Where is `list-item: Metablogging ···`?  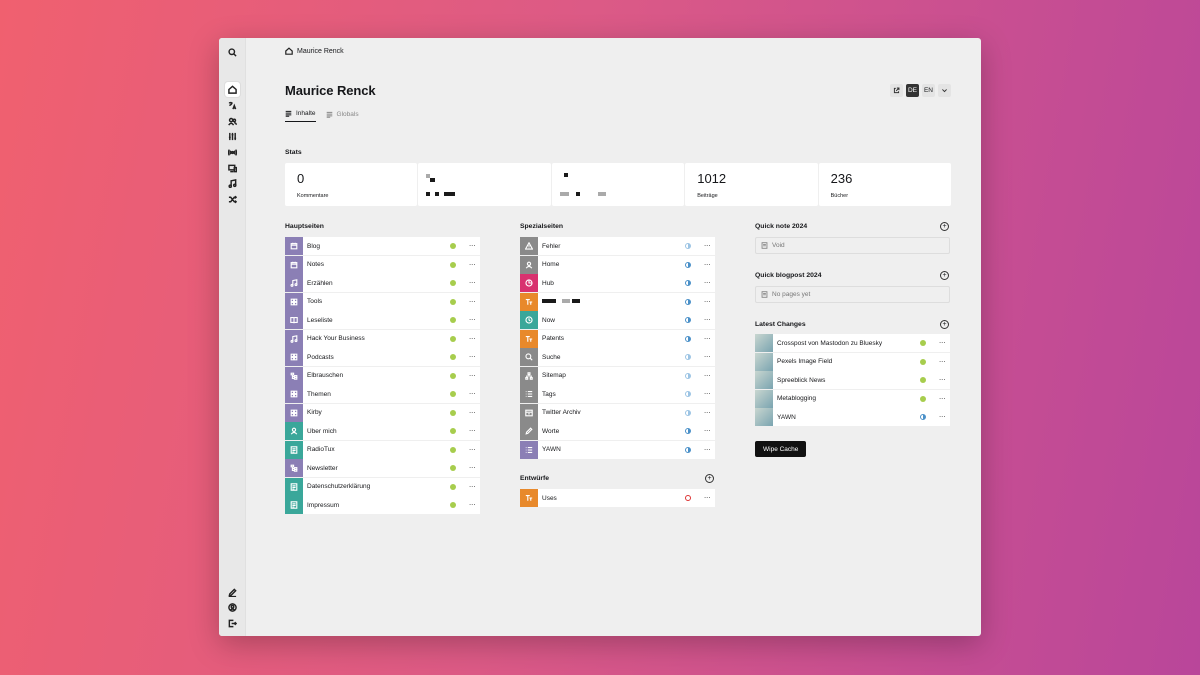
list-item: Metablogging ··· is located at coordinates (852, 398).